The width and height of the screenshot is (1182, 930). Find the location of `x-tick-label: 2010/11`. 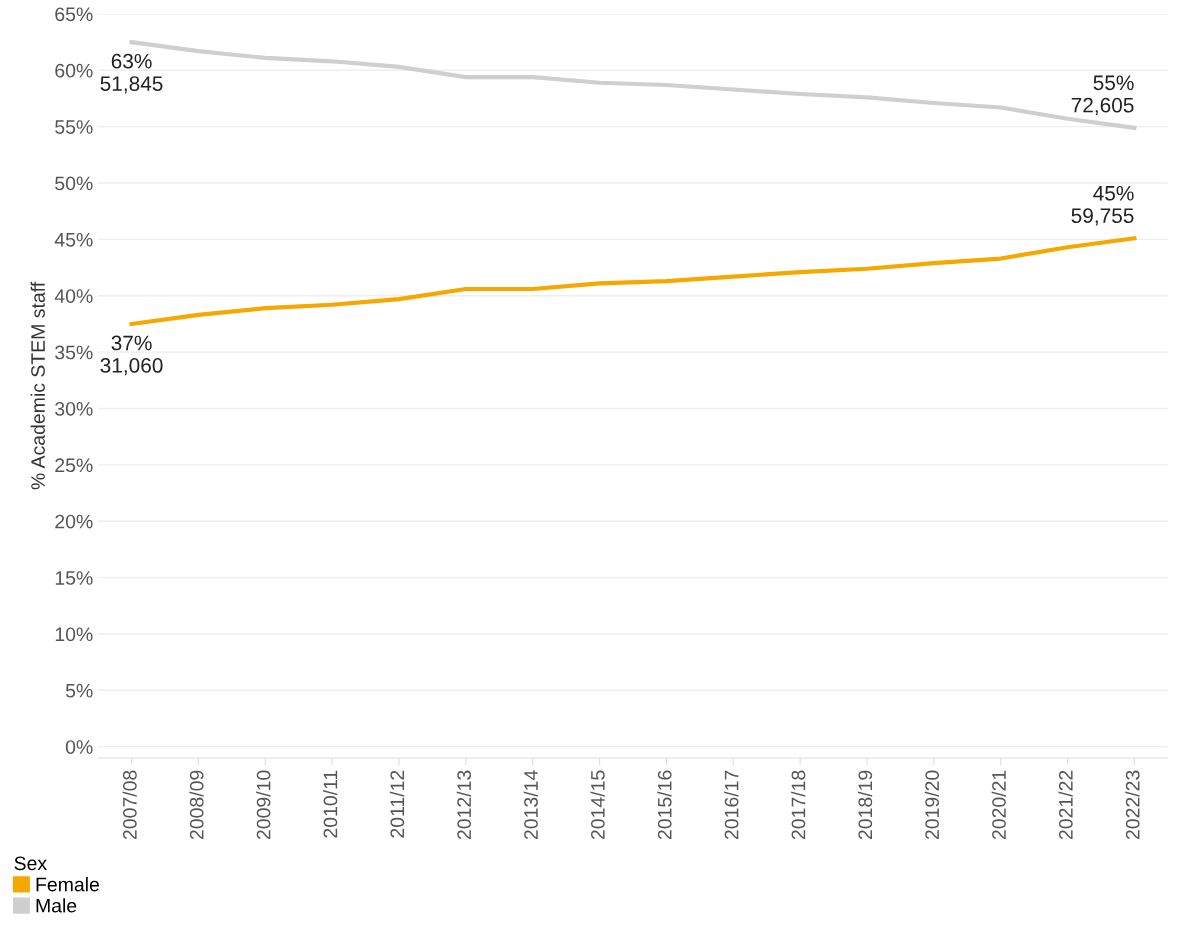

x-tick-label: 2010/11 is located at coordinates (330, 804).